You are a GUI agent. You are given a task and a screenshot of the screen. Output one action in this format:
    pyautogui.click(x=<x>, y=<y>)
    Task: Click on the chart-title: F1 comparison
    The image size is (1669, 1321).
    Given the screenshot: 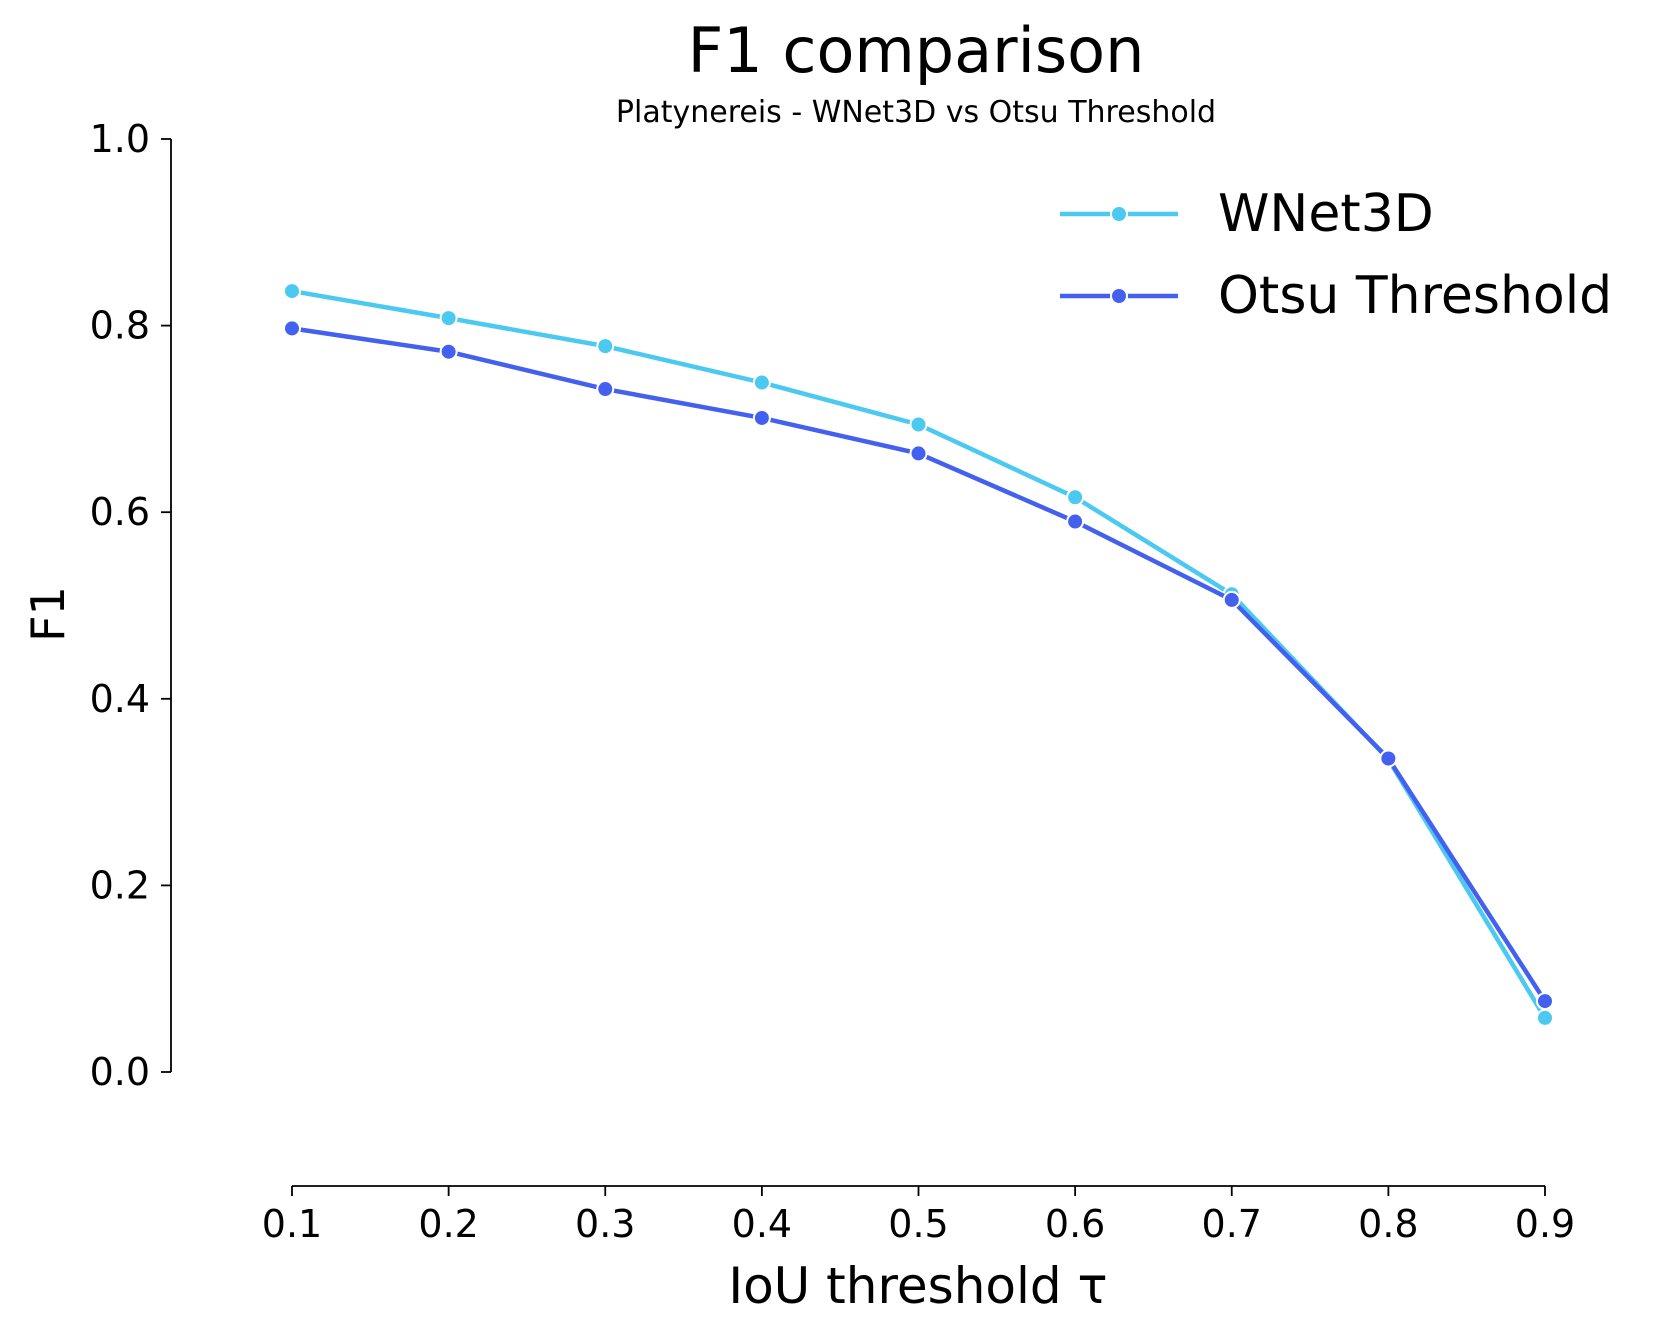 What is the action you would take?
    pyautogui.click(x=916, y=50)
    